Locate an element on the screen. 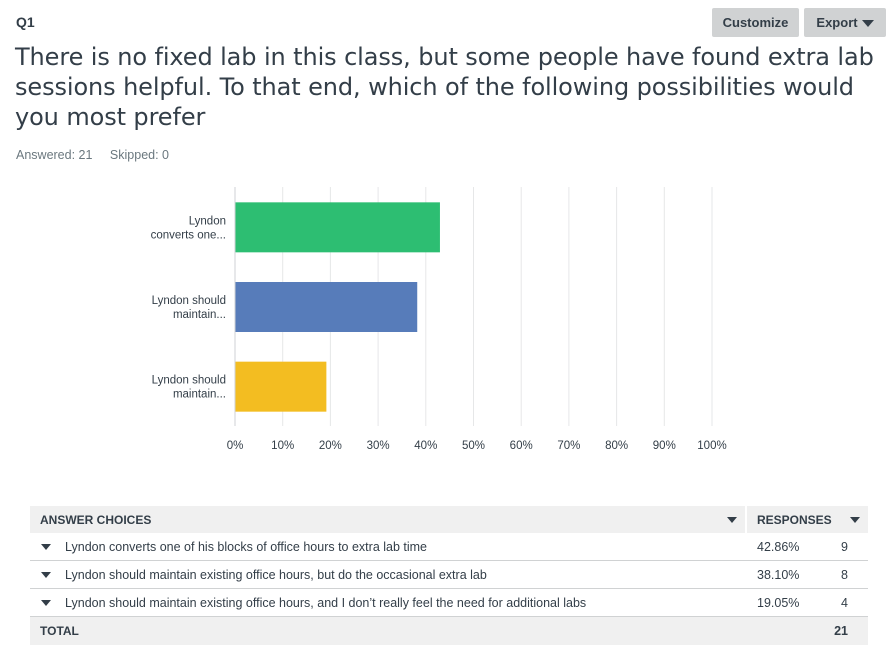 The width and height of the screenshot is (893, 663). export-button: Export is located at coordinates (845, 22).